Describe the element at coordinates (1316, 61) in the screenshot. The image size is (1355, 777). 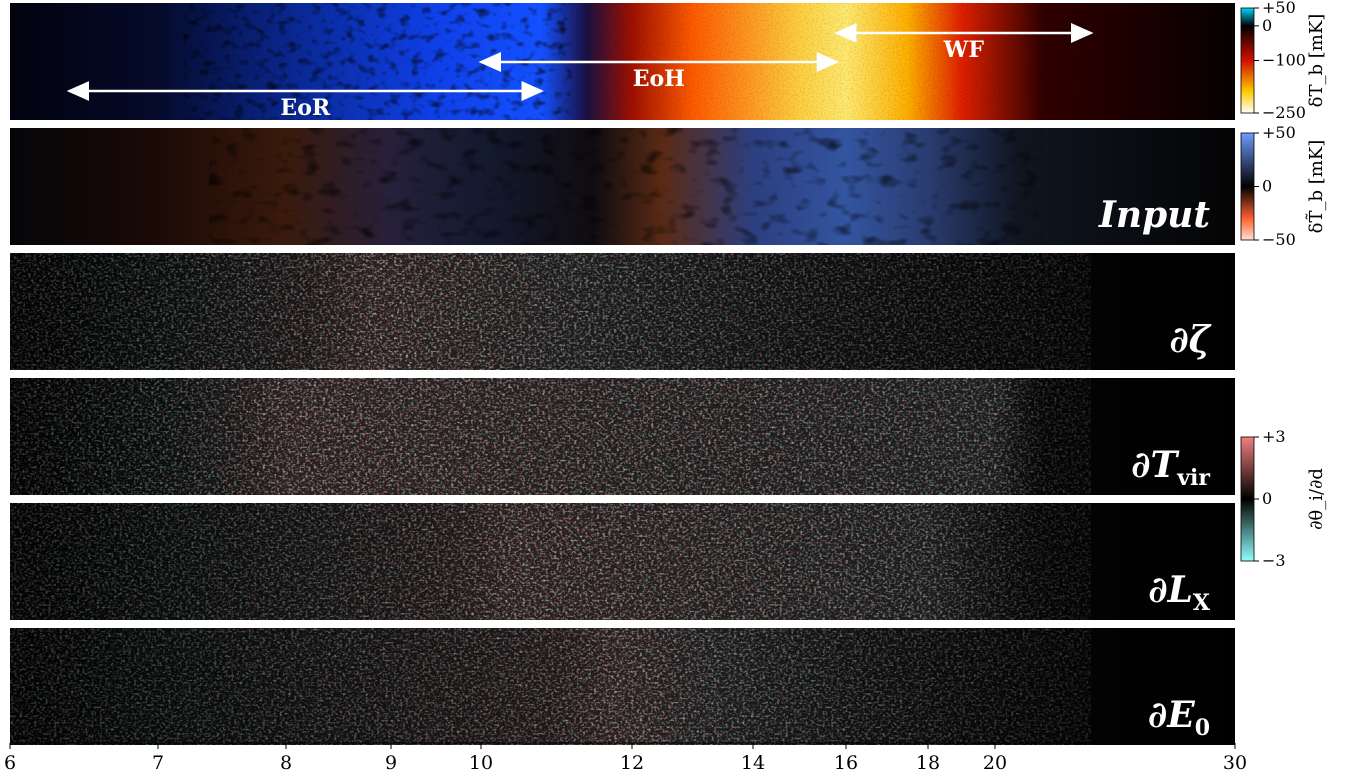
I see `colorbar-title: δT_b [mK]` at that location.